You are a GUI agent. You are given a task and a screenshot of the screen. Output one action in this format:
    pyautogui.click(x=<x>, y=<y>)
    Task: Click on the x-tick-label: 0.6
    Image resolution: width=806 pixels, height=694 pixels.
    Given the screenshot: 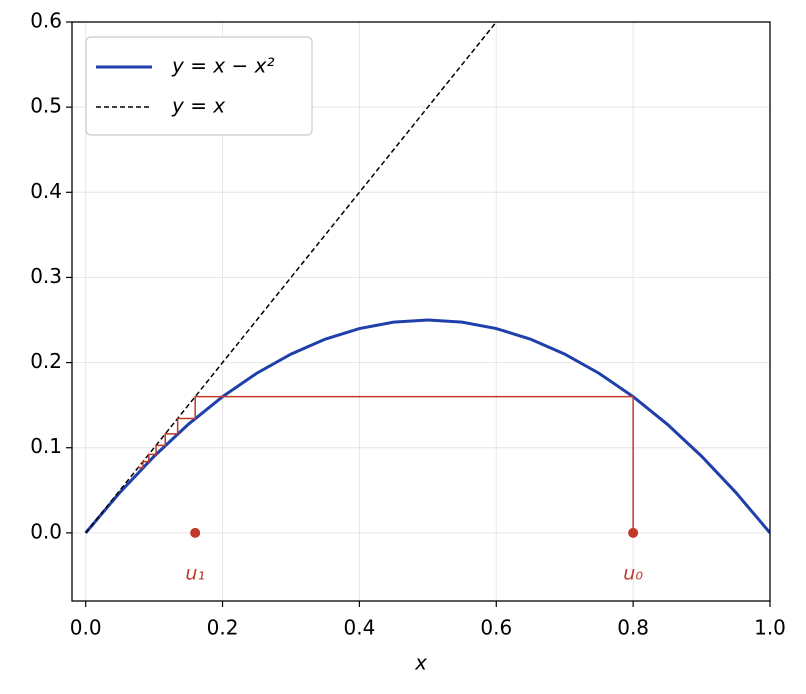 What is the action you would take?
    pyautogui.click(x=496, y=628)
    